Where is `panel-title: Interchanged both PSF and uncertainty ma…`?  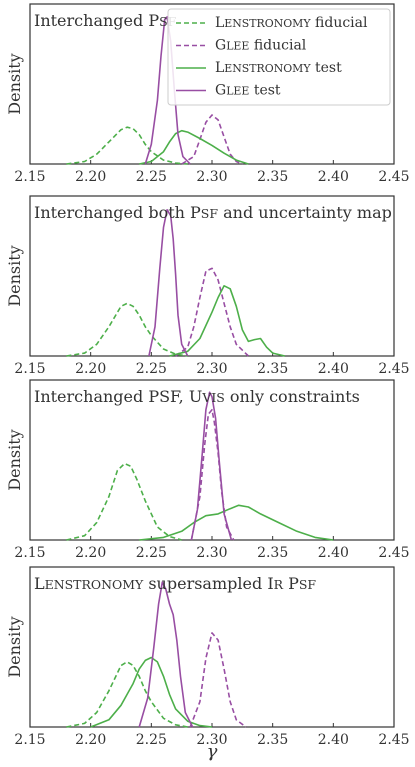
panel-title: Interchanged both PSF and uncertainty ma… is located at coordinates (213, 212).